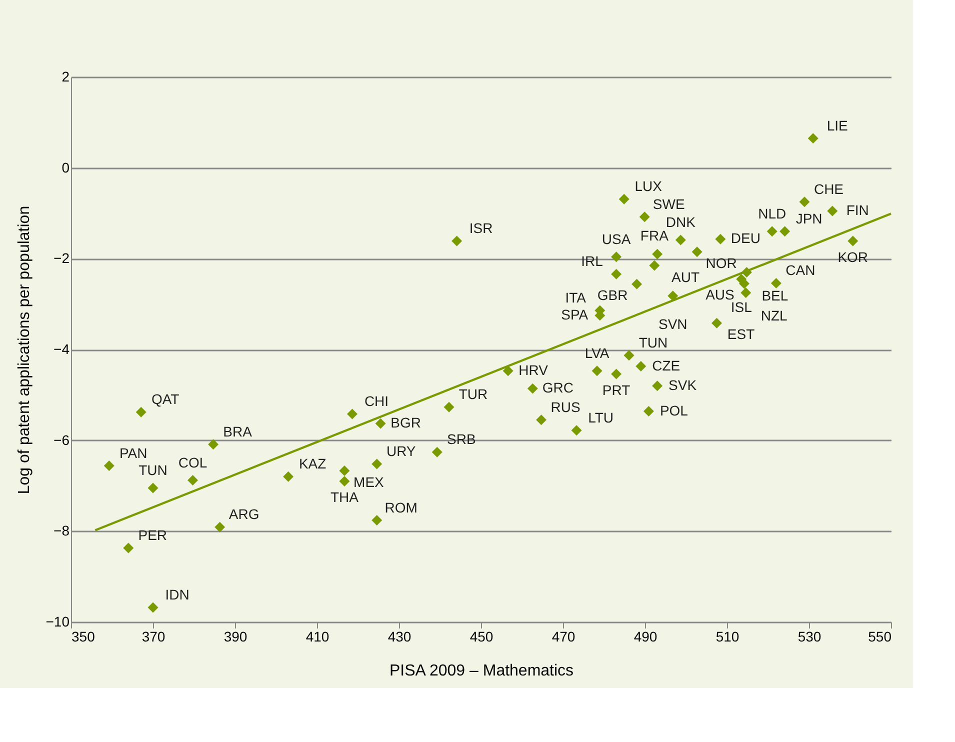 The height and width of the screenshot is (742, 955). I want to click on data-label: TUR, so click(473, 394).